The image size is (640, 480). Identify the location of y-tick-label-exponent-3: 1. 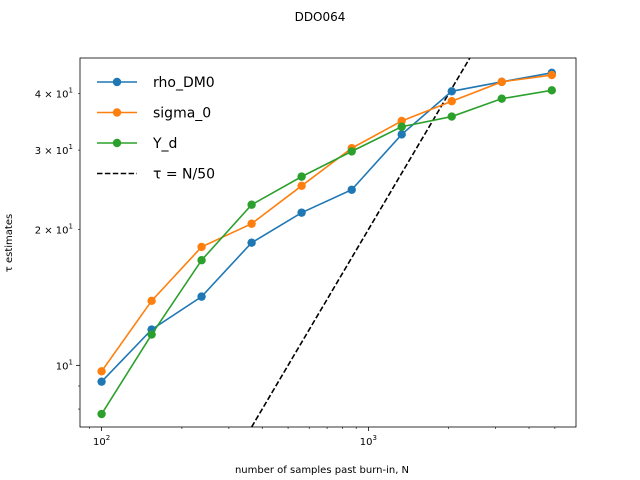
(71, 91).